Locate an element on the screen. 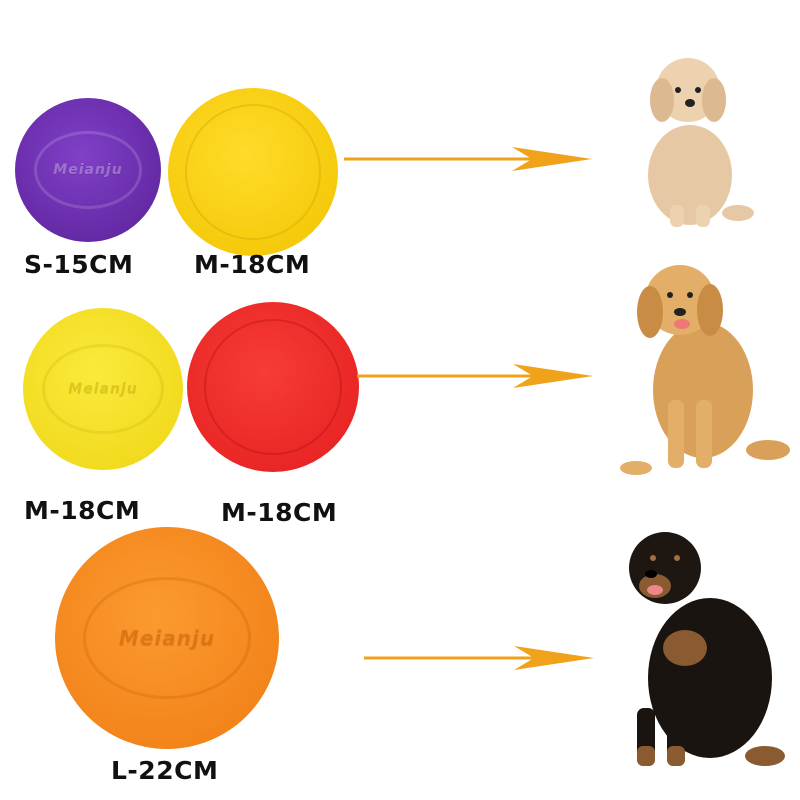 The width and height of the screenshot is (800, 800). purple-frisbee-small: Meianju is located at coordinates (88, 170).